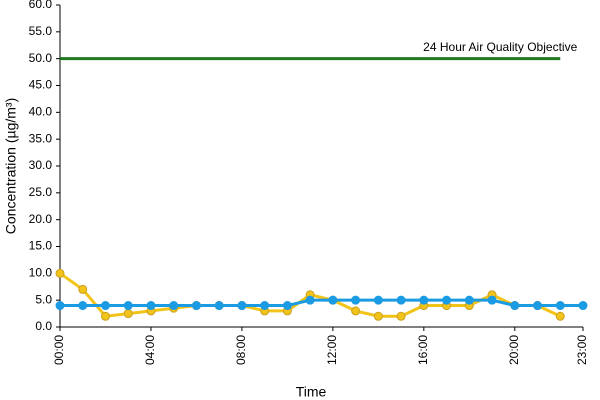 This screenshot has width=600, height=400. Describe the element at coordinates (150, 350) in the screenshot. I see `x-tick-label: 04:00` at that location.